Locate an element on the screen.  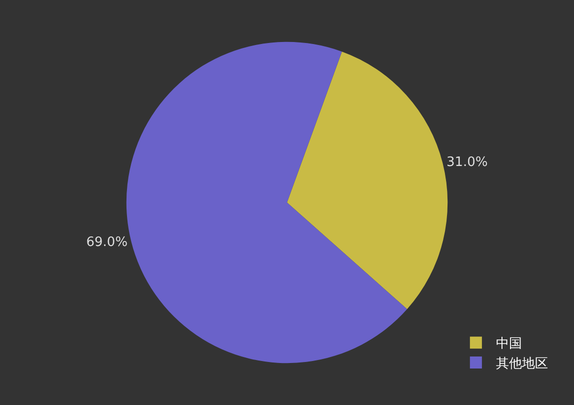
legend-label: 其他地区 is located at coordinates (522, 364).